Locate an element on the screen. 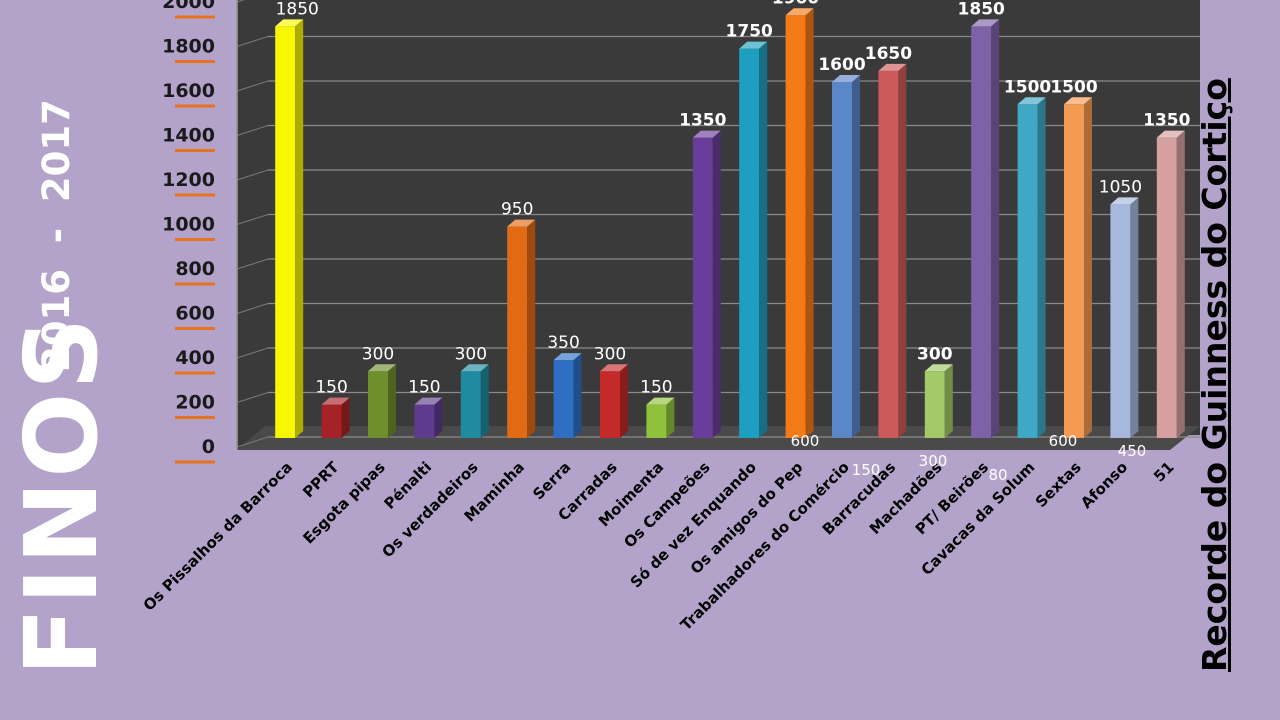  y-tick-label: 1600 is located at coordinates (188, 91).